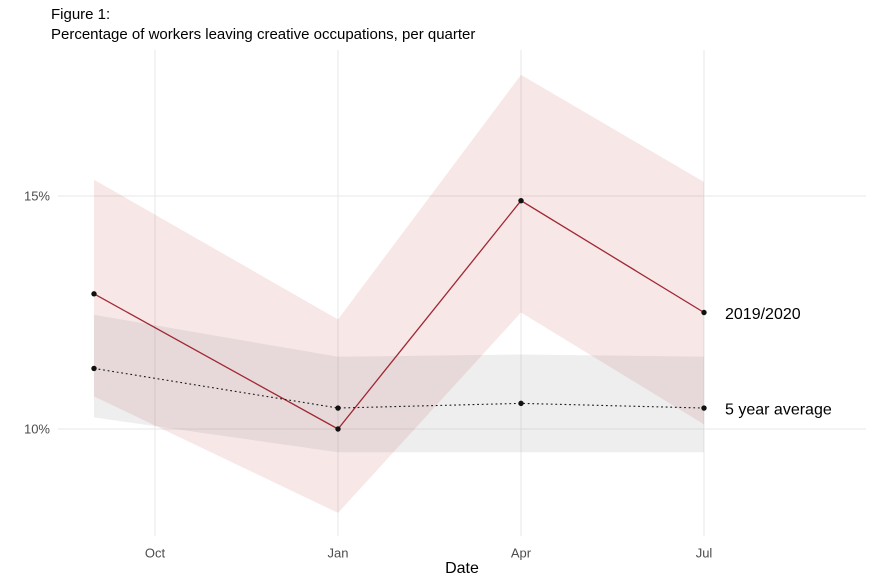  What do you see at coordinates (37, 429) in the screenshot?
I see `y-tick-label-10%: 10%` at bounding box center [37, 429].